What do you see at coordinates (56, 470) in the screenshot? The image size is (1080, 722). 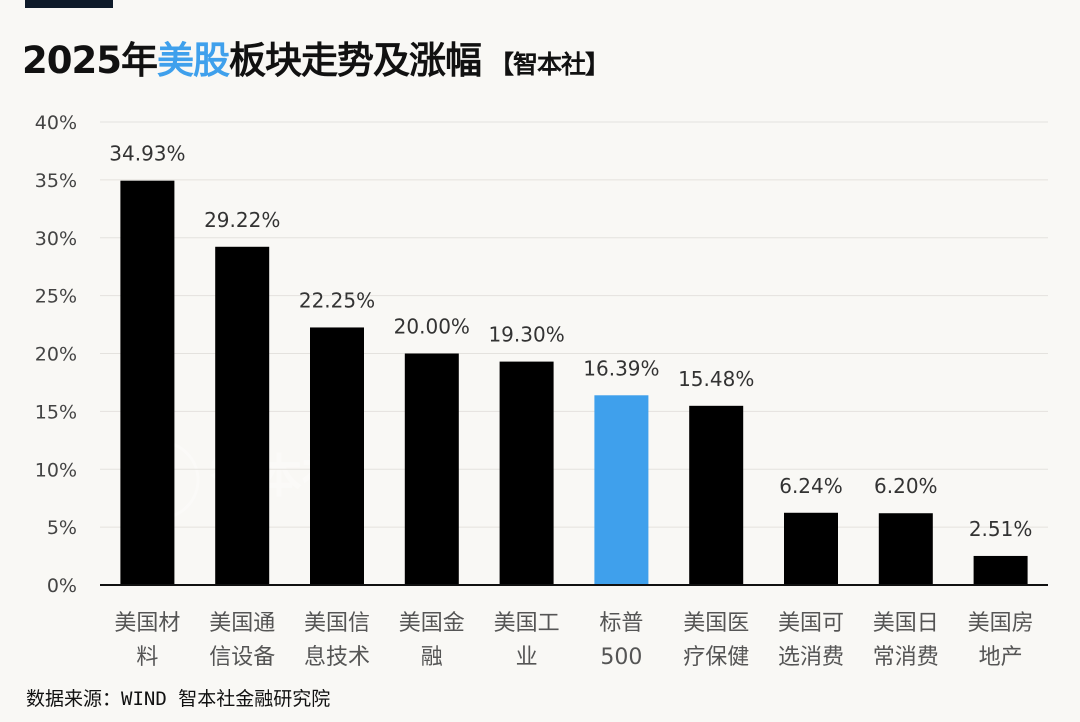 I see `y-tick-label: 10%` at bounding box center [56, 470].